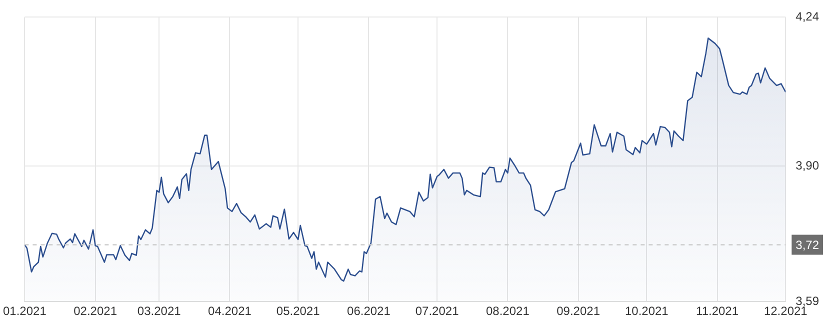 This screenshot has width=835, height=324. What do you see at coordinates (230, 311) in the screenshot?
I see `x-tick-label: 04.2021` at bounding box center [230, 311].